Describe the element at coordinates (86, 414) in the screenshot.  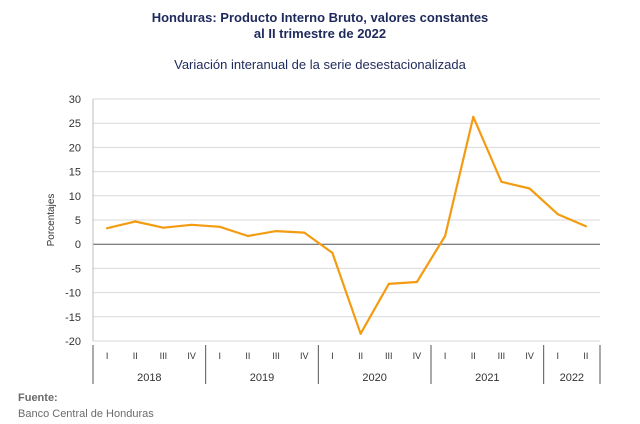
I see `source-text: Banco Central de Honduras` at that location.